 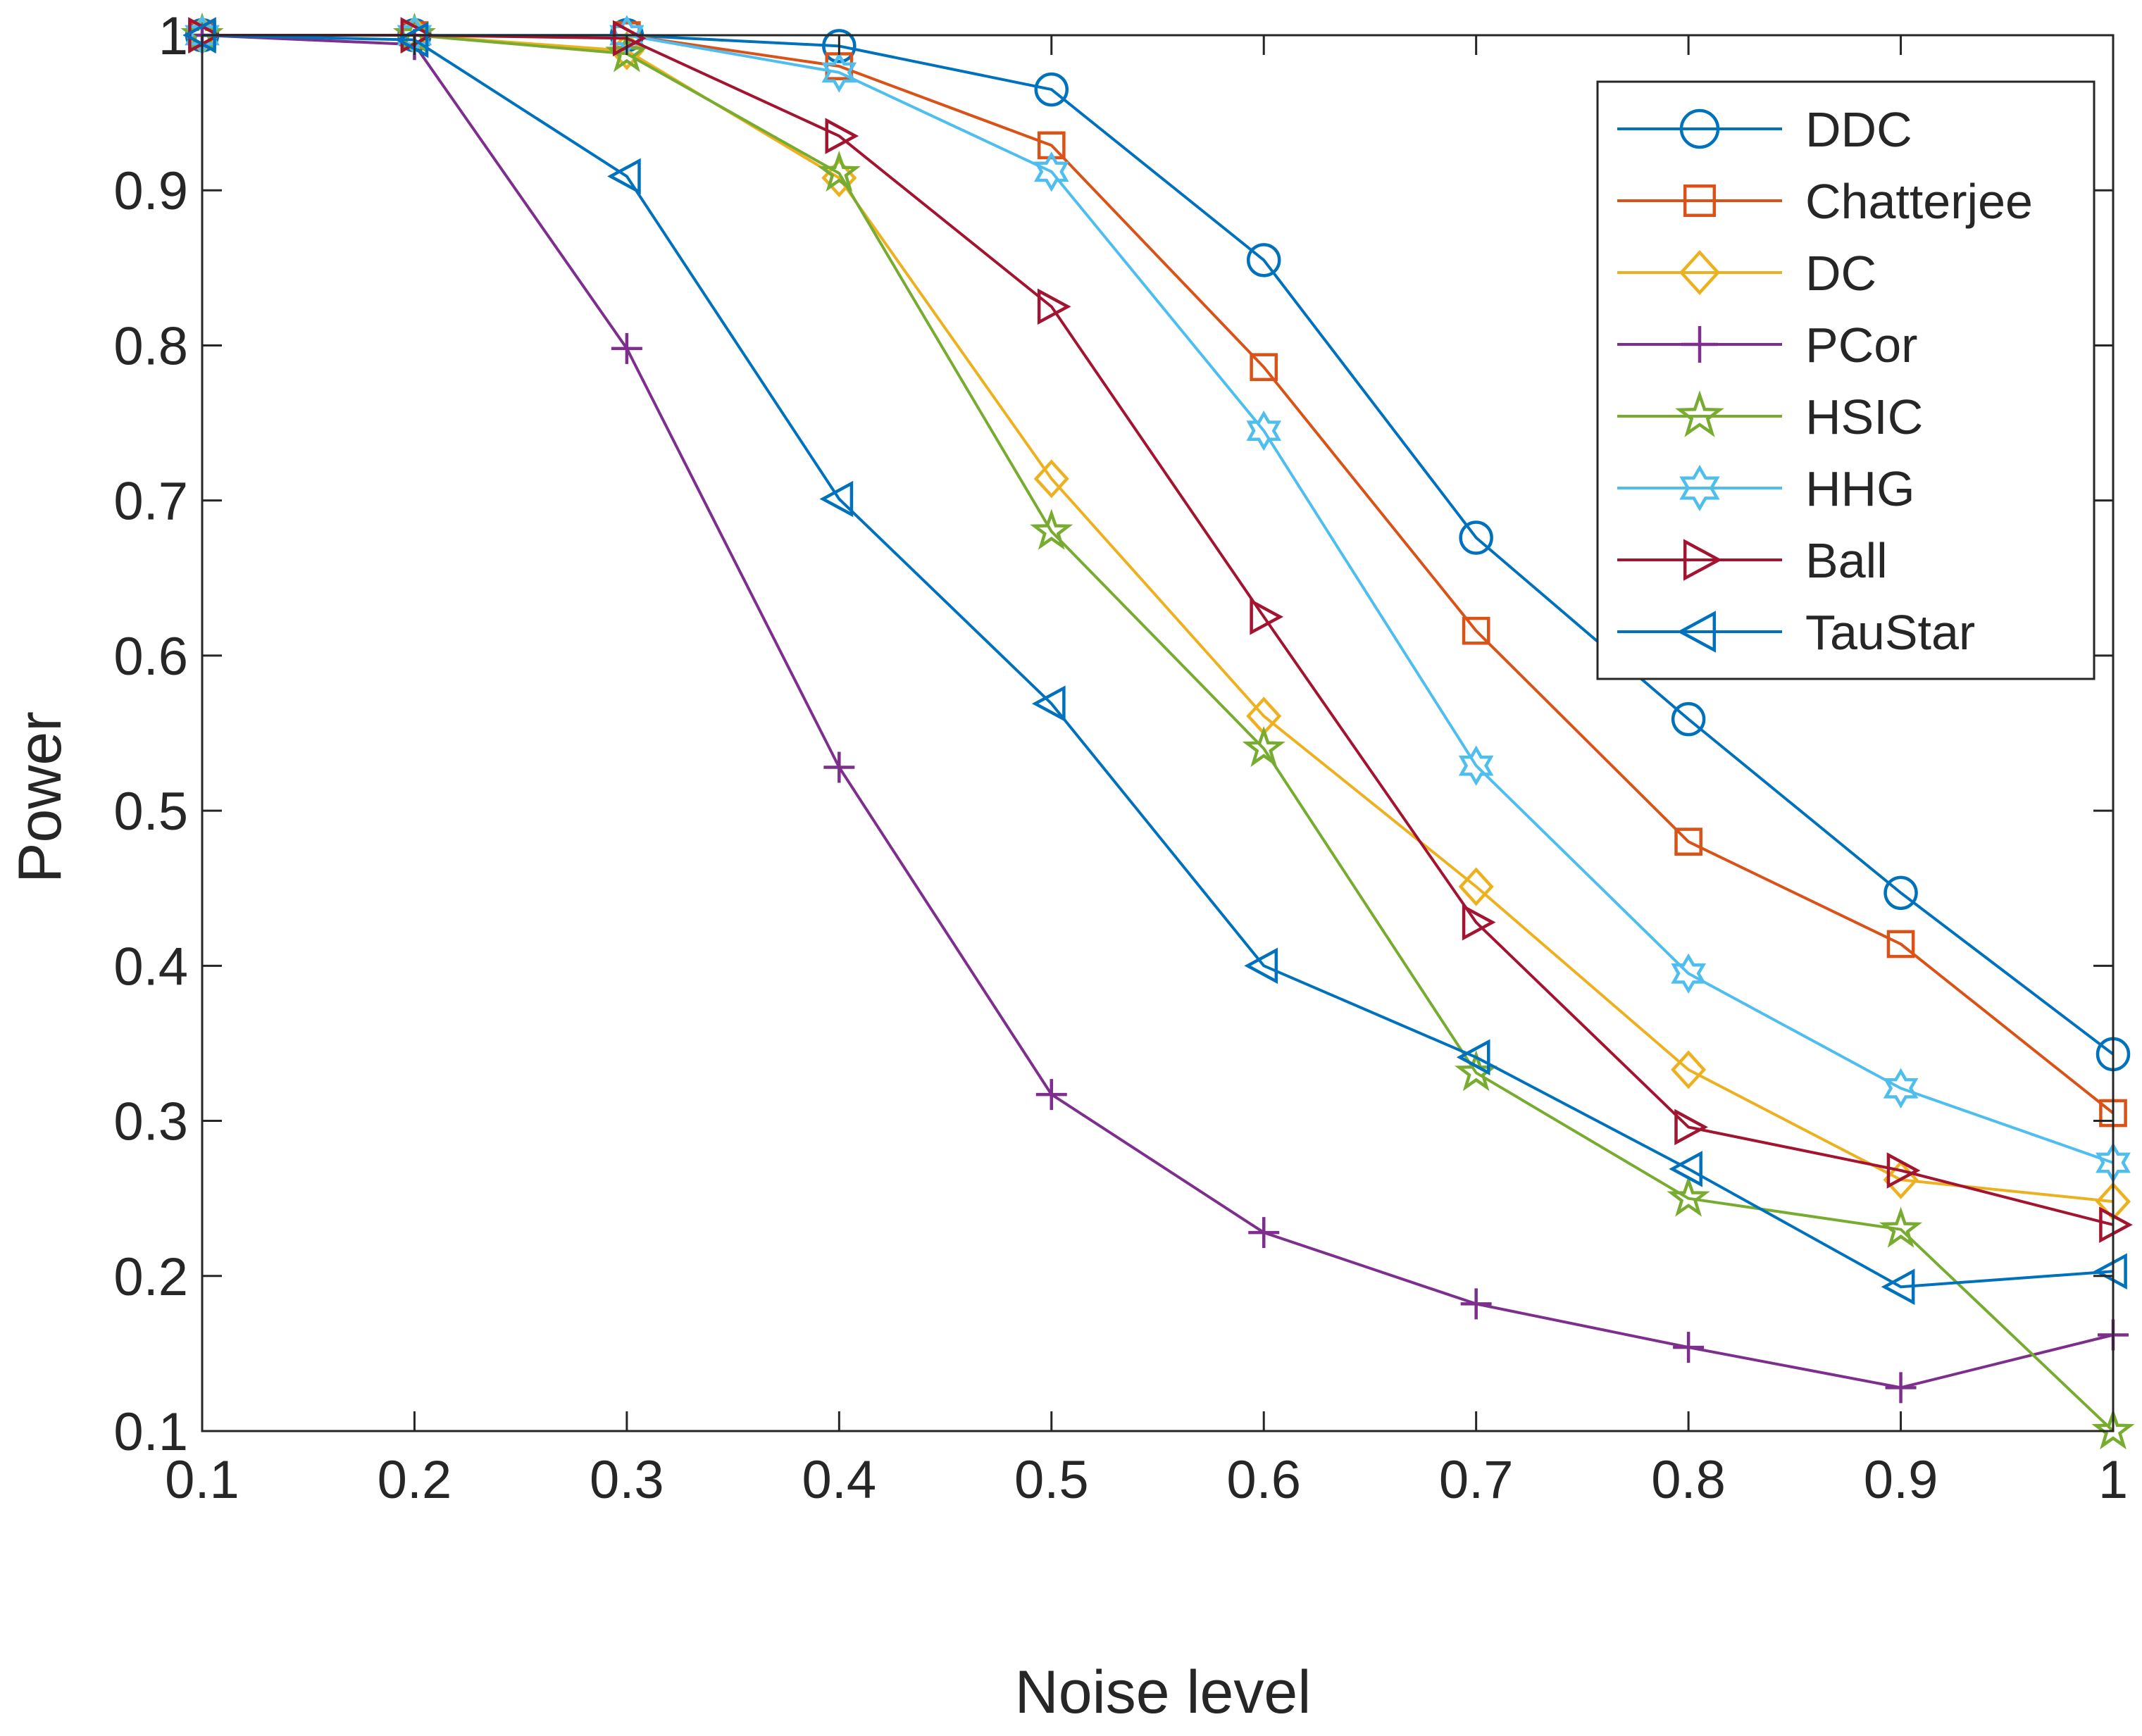 I want to click on y-tick-label: 0.3, so click(x=150, y=1122).